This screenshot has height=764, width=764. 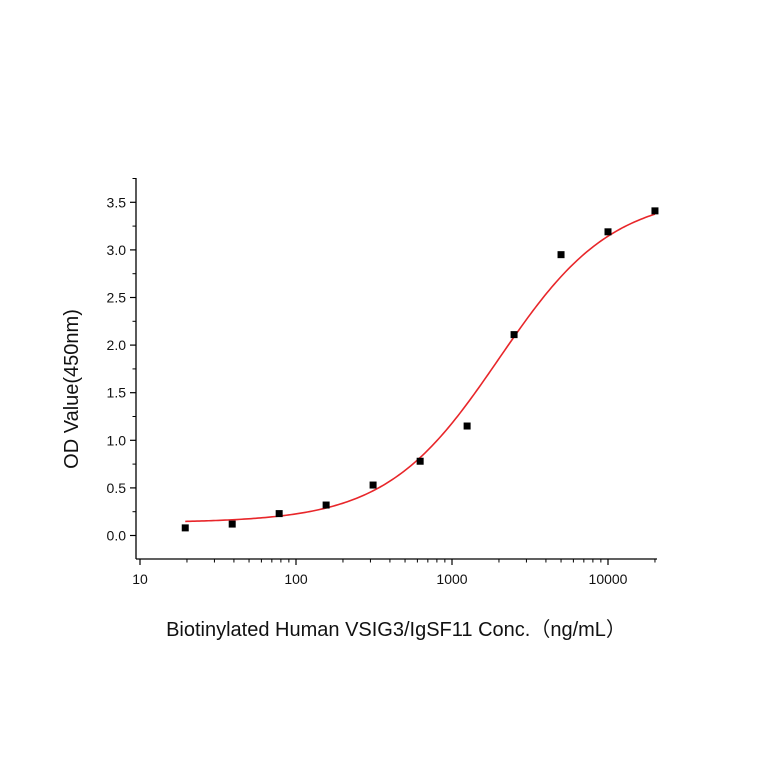 I want to click on y-tick-label: 2.5, so click(x=117, y=298).